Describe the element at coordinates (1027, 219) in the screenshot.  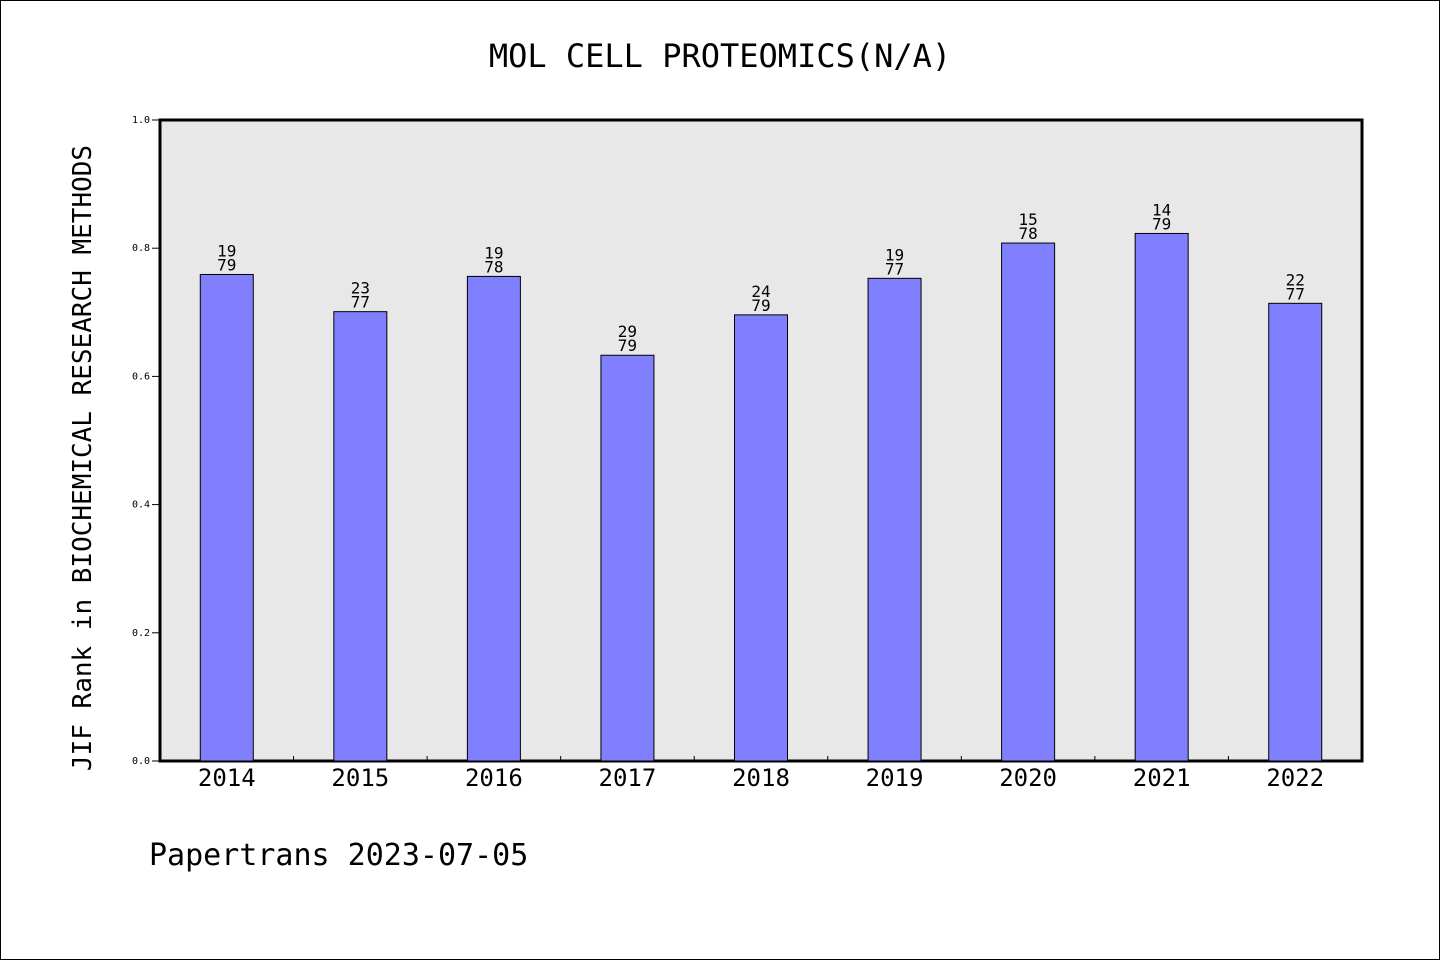
I see `bar-rank-label: 15` at that location.